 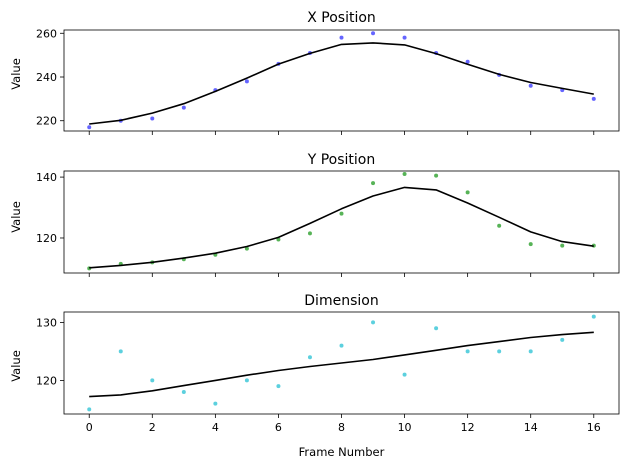 I want to click on panel-title: X Position, so click(x=341, y=18).